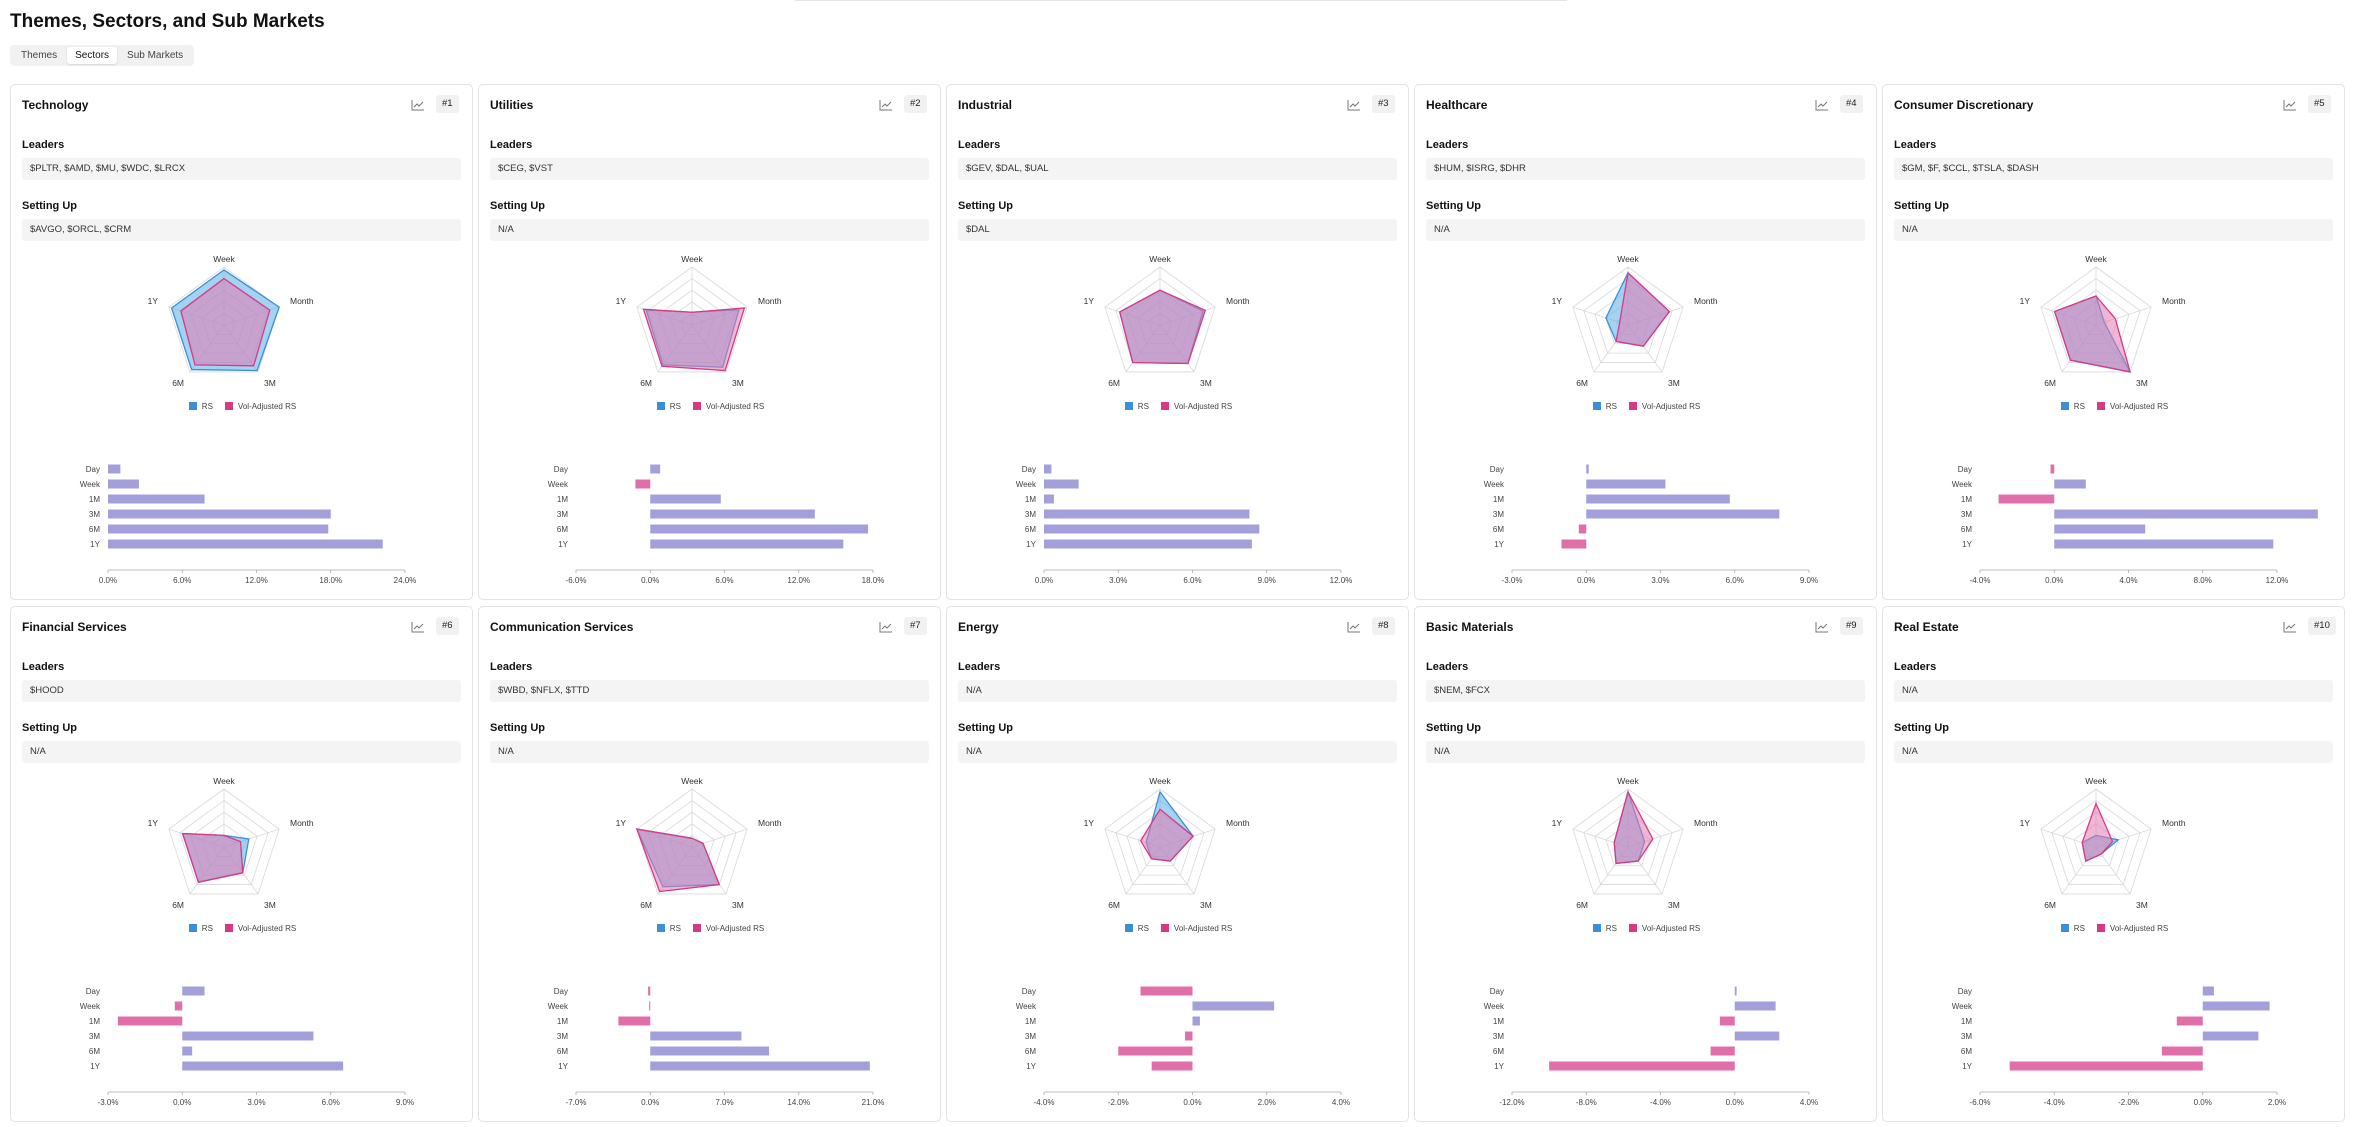 The width and height of the screenshot is (2357, 1127). What do you see at coordinates (915, 626) in the screenshot?
I see `rank-badge: #7` at bounding box center [915, 626].